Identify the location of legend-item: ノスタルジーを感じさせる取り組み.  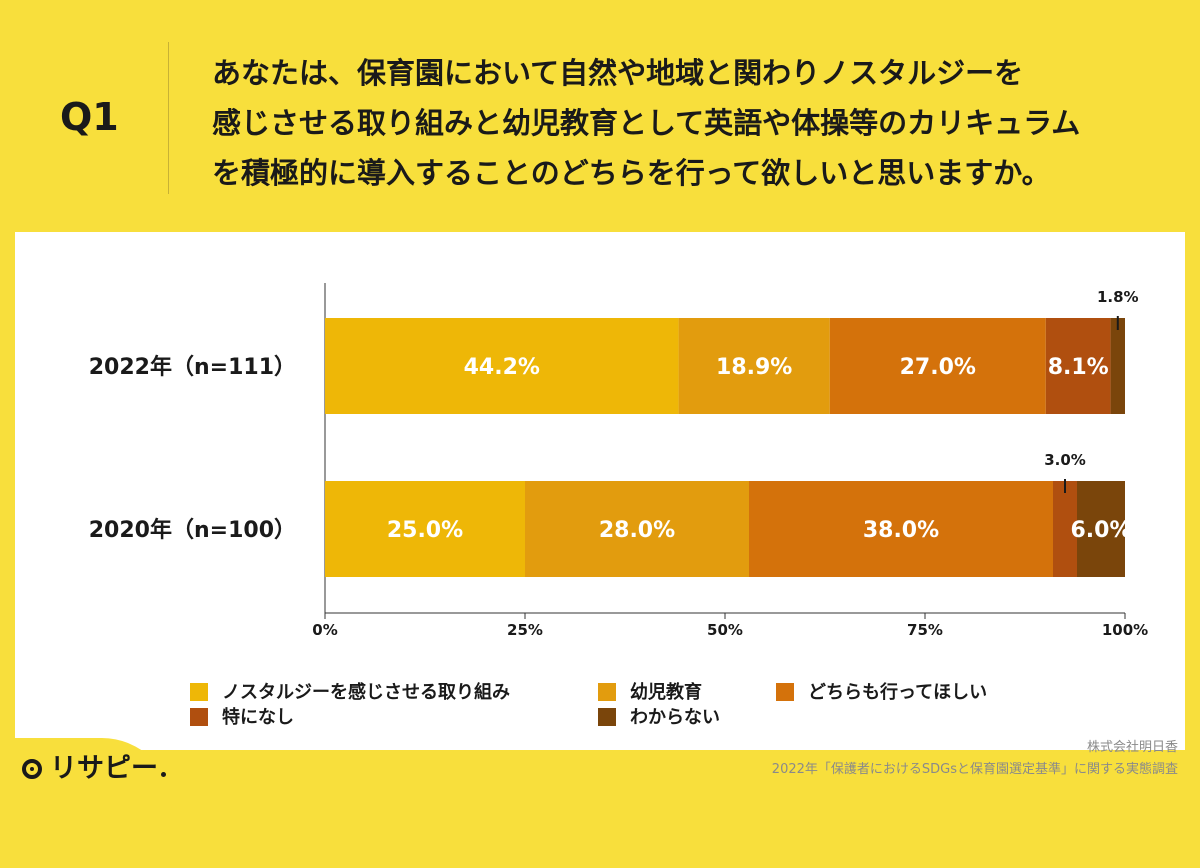
(350, 691).